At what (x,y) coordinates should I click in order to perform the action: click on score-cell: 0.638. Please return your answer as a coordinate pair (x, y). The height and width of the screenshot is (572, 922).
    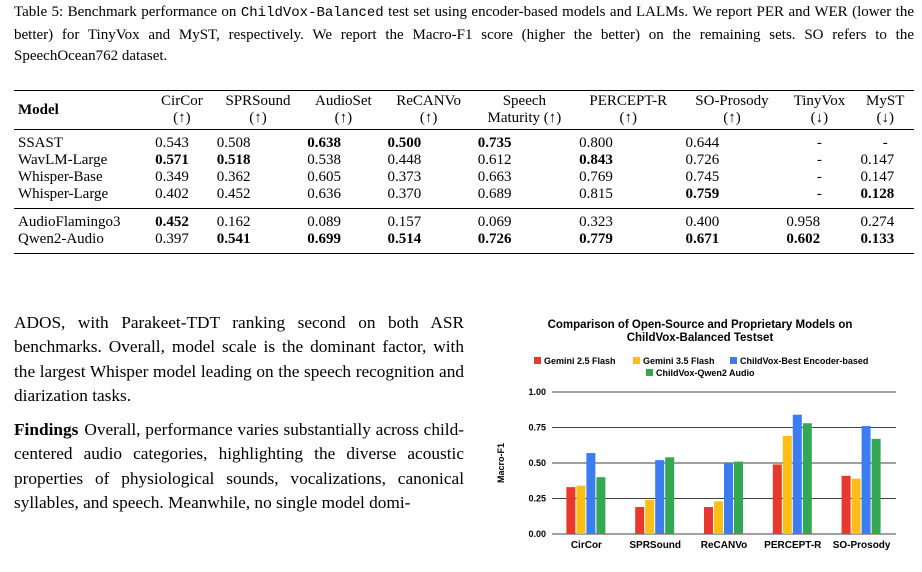
    Looking at the image, I should click on (324, 143).